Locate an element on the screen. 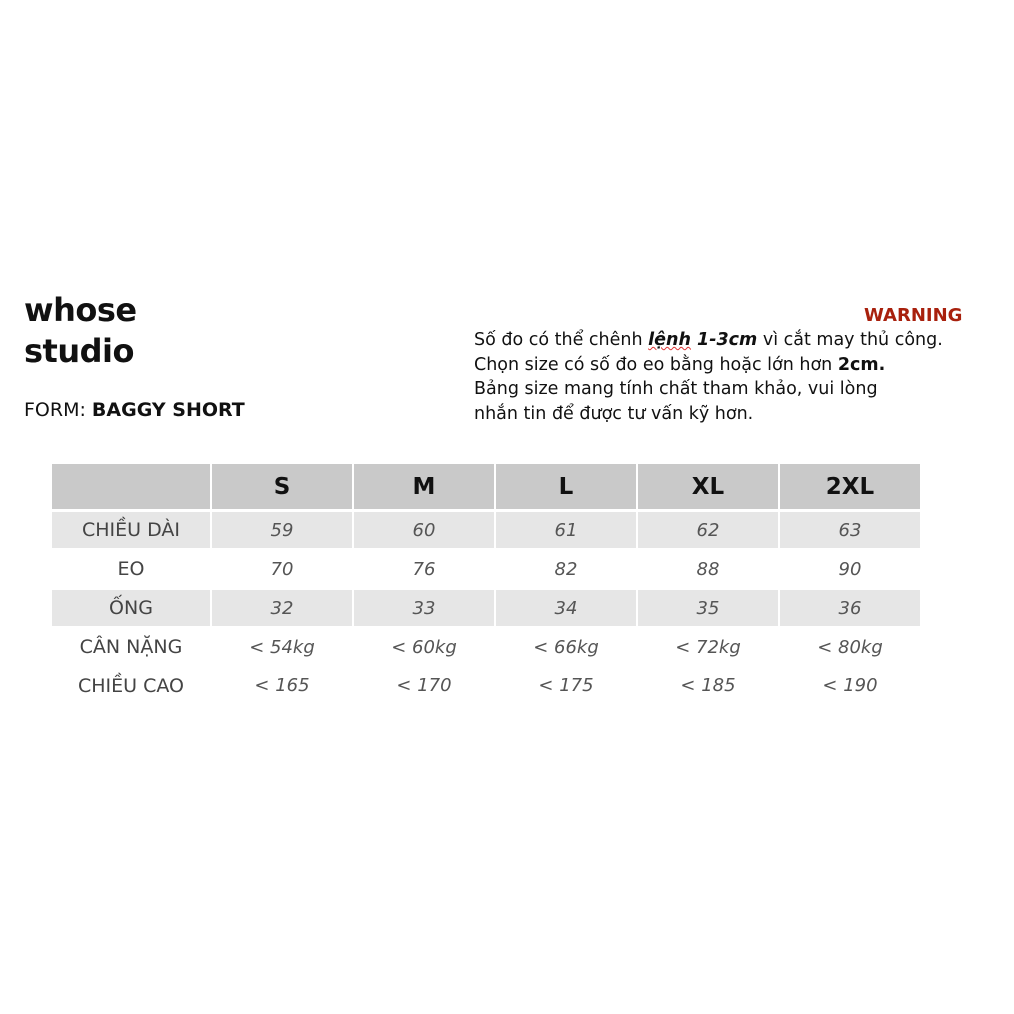 Image resolution: width=1014 pixels, height=1014 pixels. cell: 88 is located at coordinates (708, 569).